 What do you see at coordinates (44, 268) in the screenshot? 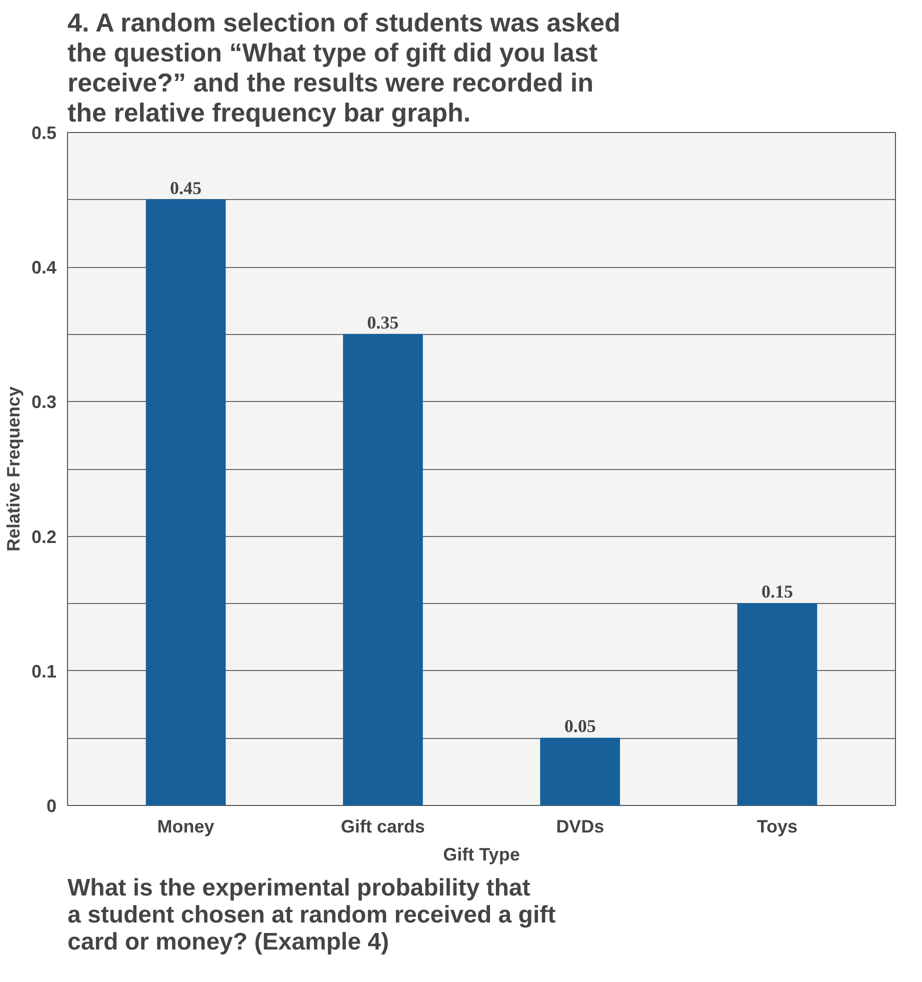
I see `y-tick-label: 0.4` at bounding box center [44, 268].